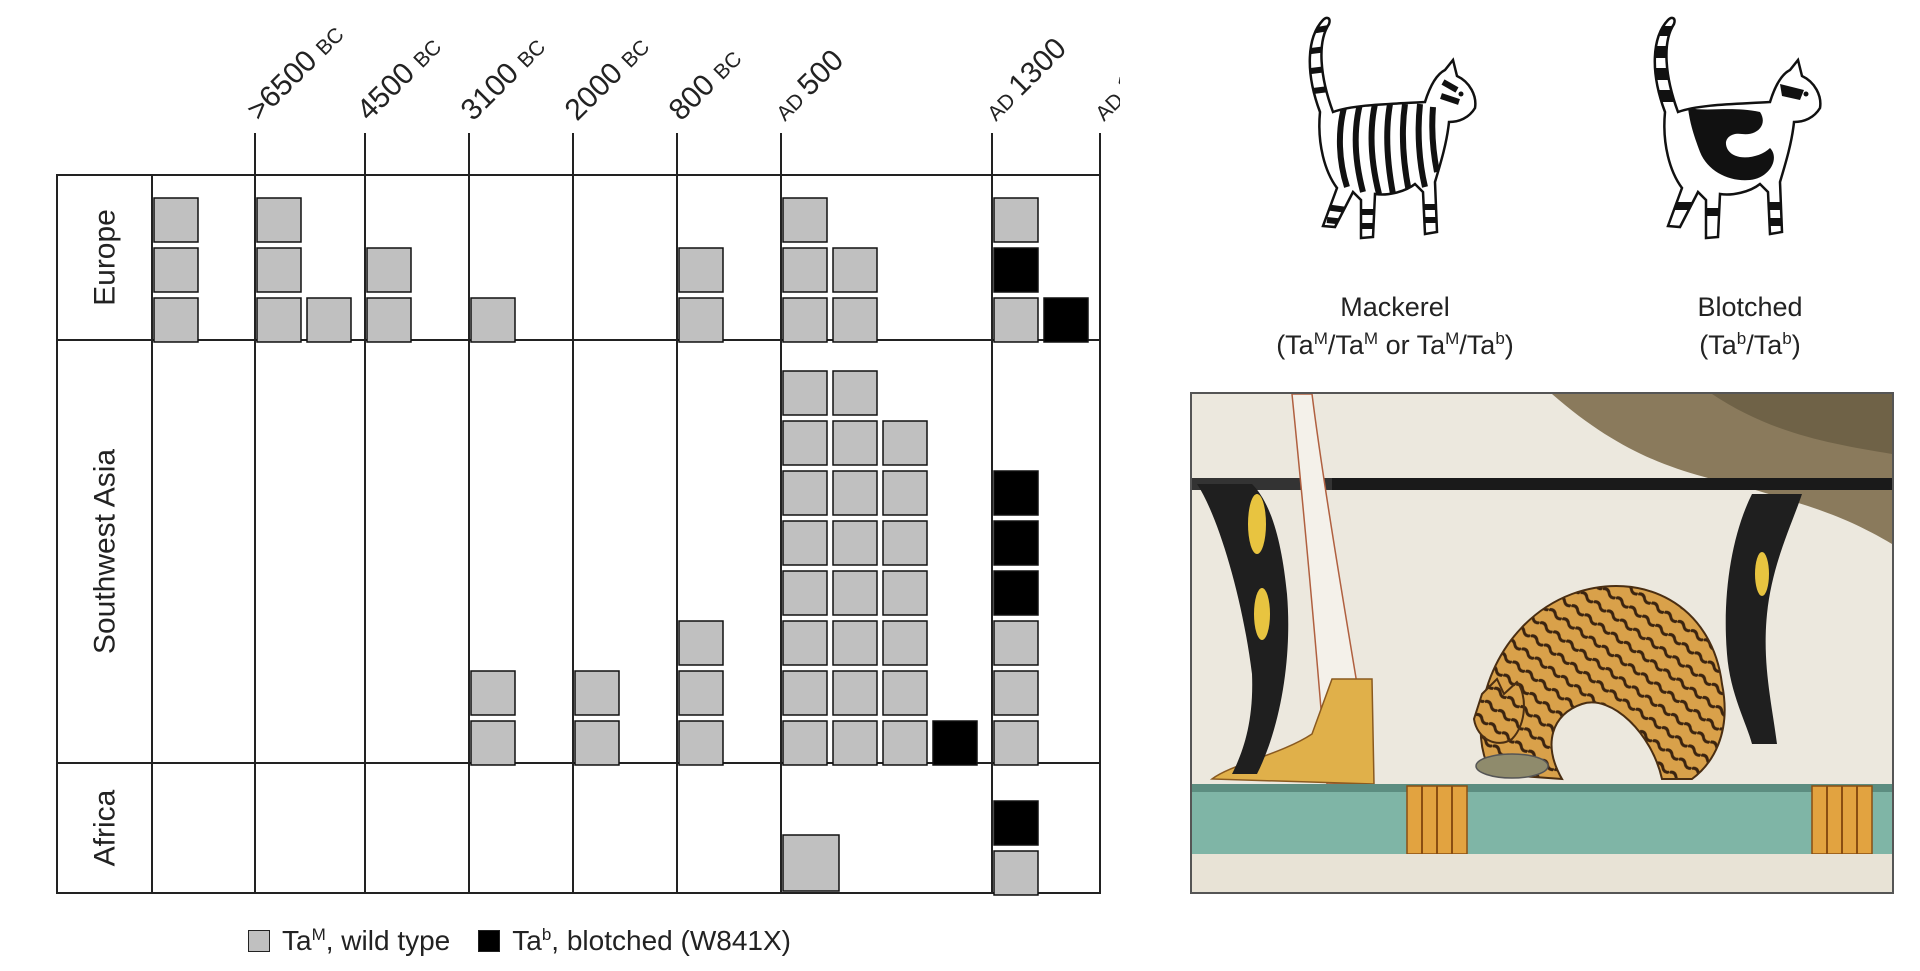 This screenshot has height=971, width=1920. Describe the element at coordinates (105, 257) in the screenshot. I see `region-label: Europe` at that location.